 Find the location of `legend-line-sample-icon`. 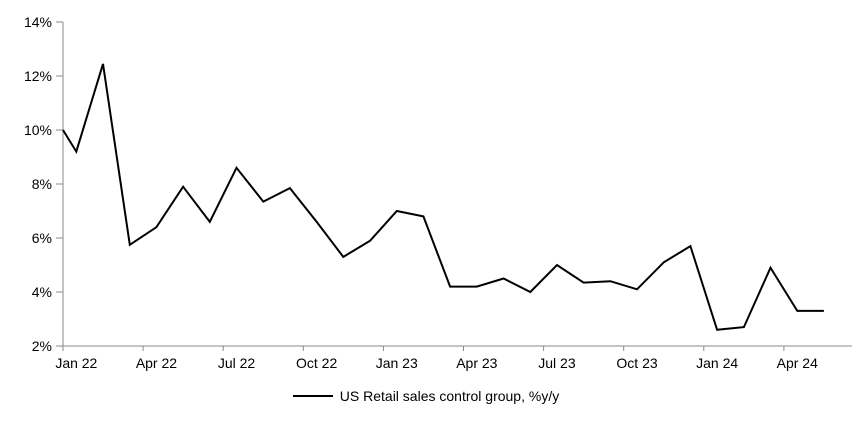

legend-line-sample-icon is located at coordinates (312, 396).